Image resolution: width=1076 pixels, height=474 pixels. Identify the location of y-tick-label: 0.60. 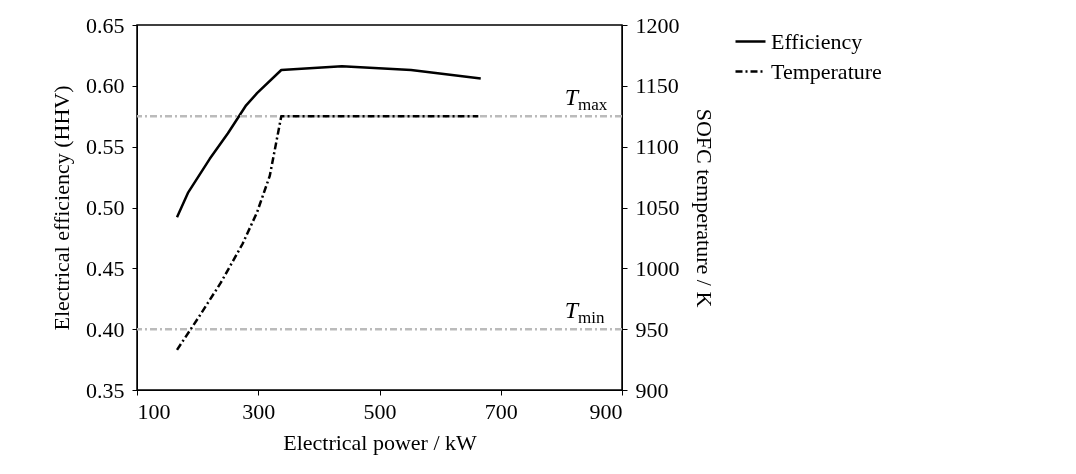
(105, 86).